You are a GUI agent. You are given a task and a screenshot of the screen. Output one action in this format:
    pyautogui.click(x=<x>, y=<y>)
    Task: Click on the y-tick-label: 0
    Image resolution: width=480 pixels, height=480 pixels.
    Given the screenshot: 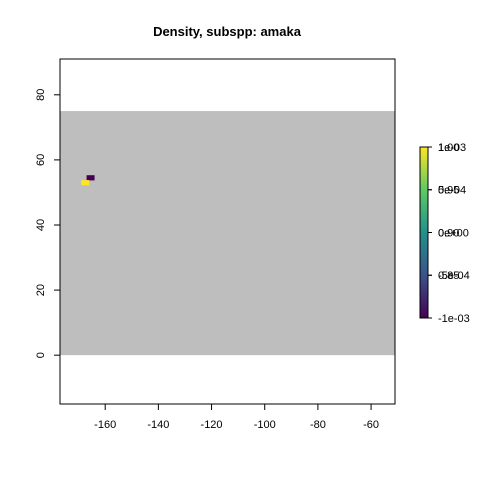 What is the action you would take?
    pyautogui.click(x=41, y=355)
    